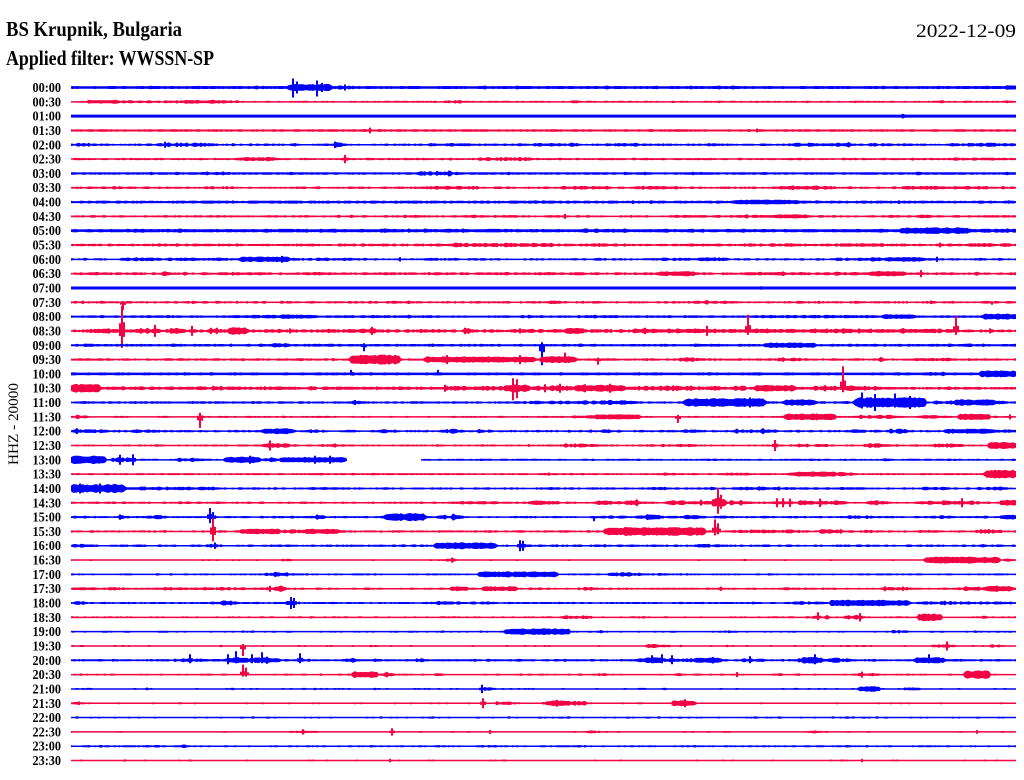 This screenshot has height=780, width=1024. I want to click on svg-text: 14:00, so click(47, 489).